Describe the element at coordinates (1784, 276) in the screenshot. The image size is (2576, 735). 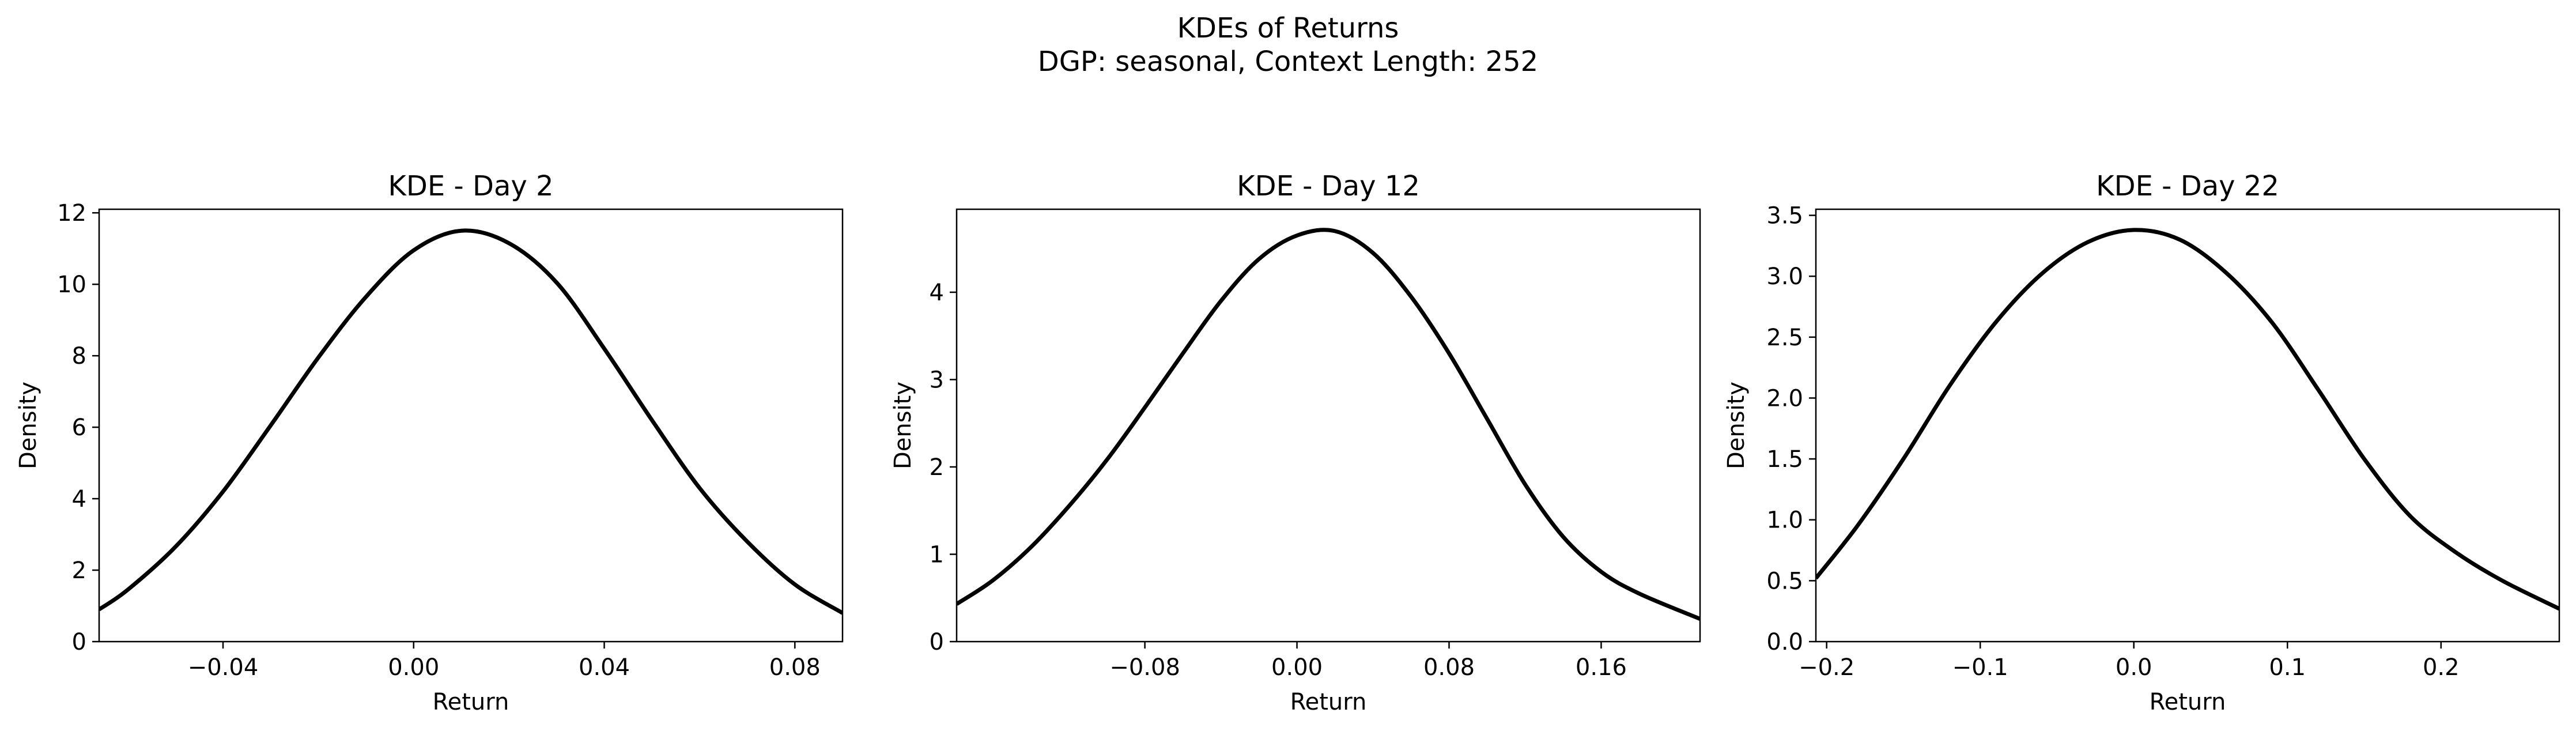
I see `y-tick-label-3: 3.0` at that location.